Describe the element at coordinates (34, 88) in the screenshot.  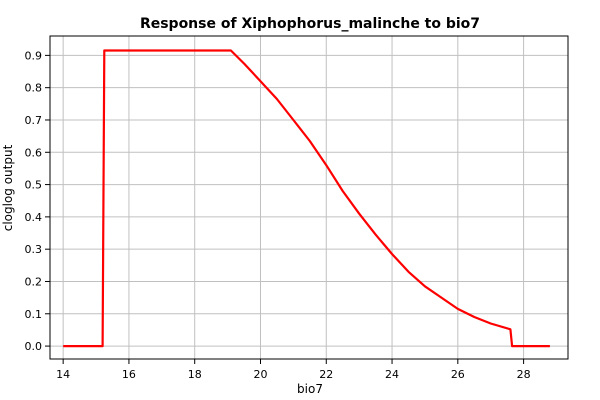
I see `y-tick-label: 0.8` at that location.